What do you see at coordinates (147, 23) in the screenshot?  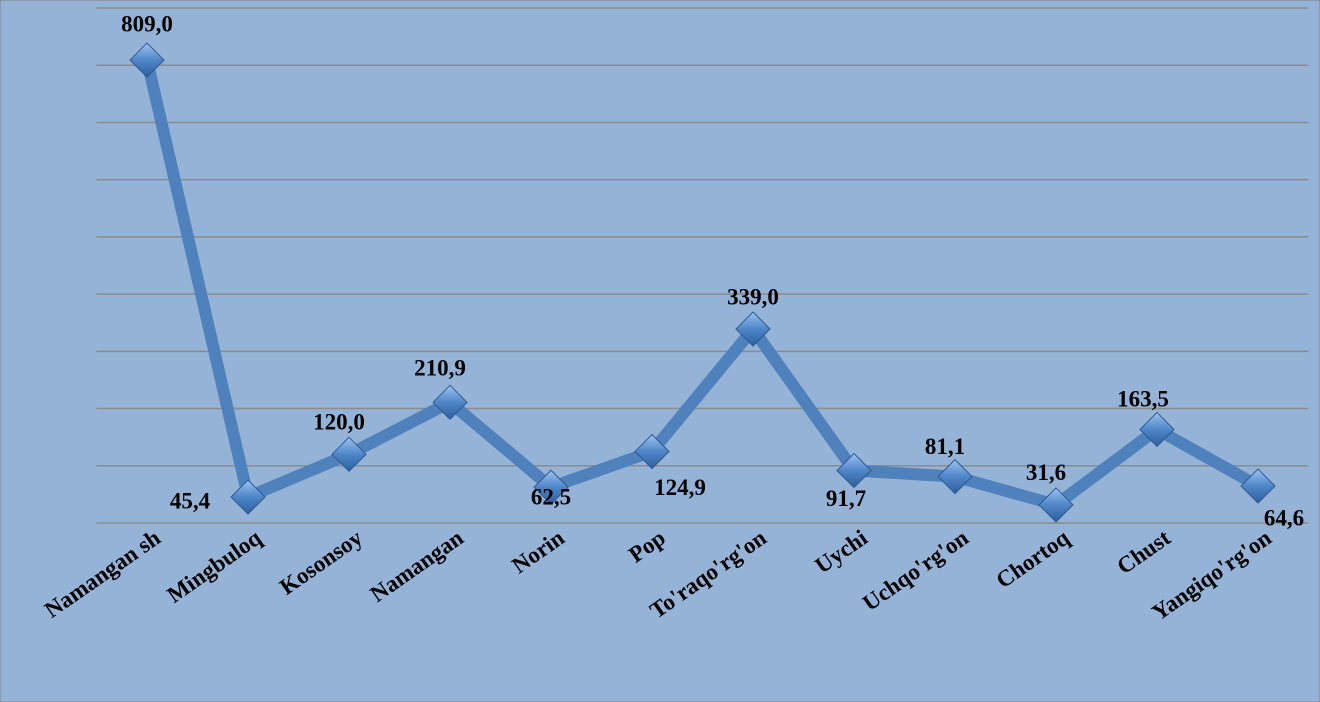 I see `data-label: 809,0` at bounding box center [147, 23].